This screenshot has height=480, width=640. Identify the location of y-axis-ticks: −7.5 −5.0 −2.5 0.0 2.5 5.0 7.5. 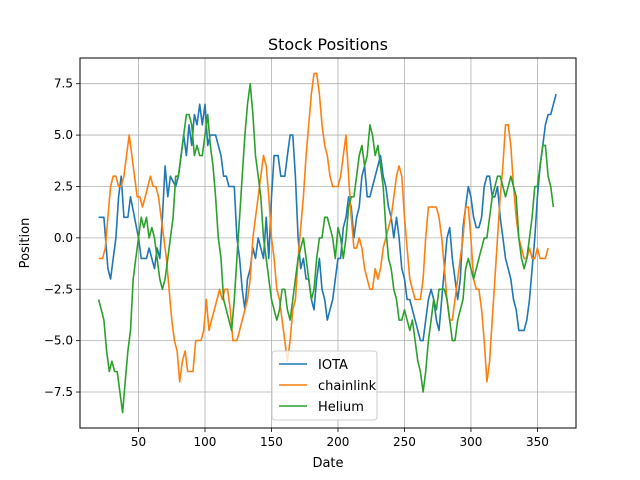
(62, 238).